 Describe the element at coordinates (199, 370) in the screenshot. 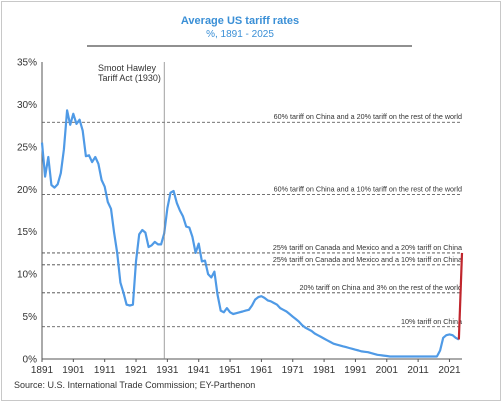

I see `x-tick-label: 1941` at that location.